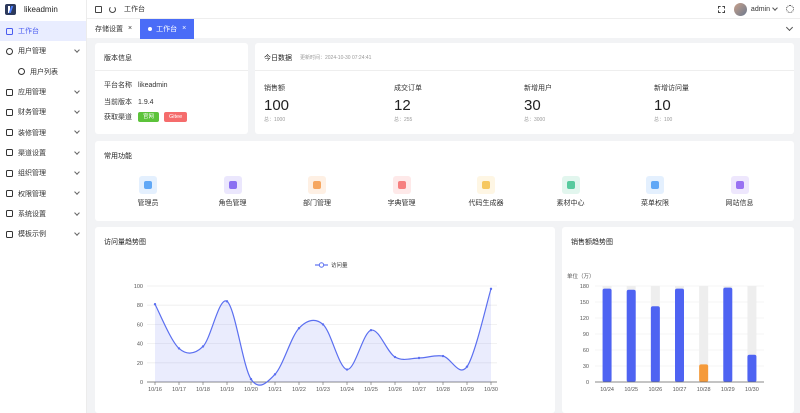 The height and width of the screenshot is (413, 800). I want to click on organization-management-icon, so click(9, 173).